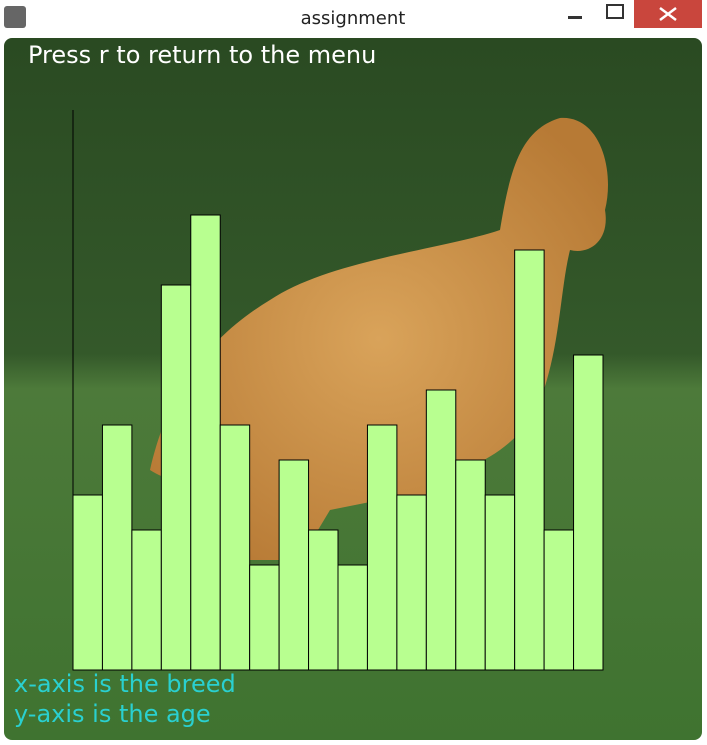 The image size is (707, 745). Describe the element at coordinates (353, 18) in the screenshot. I see `window-title: assignment` at that location.